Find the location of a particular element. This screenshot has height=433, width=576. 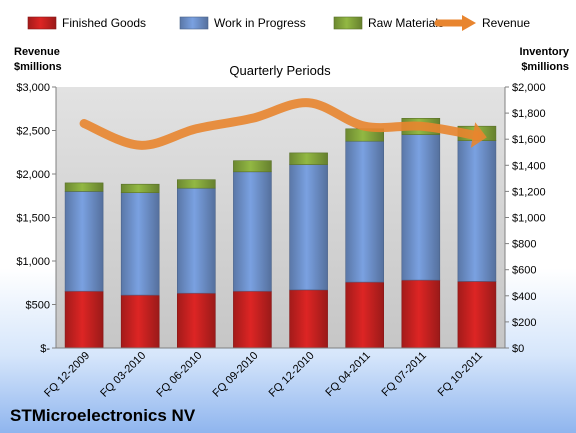

left-axis-label-line2: $millions is located at coordinates (38, 67).